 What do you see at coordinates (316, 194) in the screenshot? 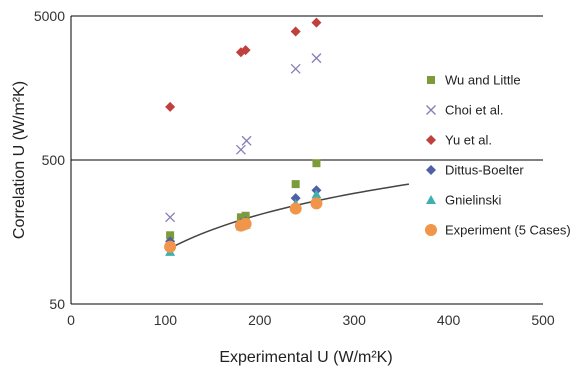
I see `point-gnielinski` at bounding box center [316, 194].